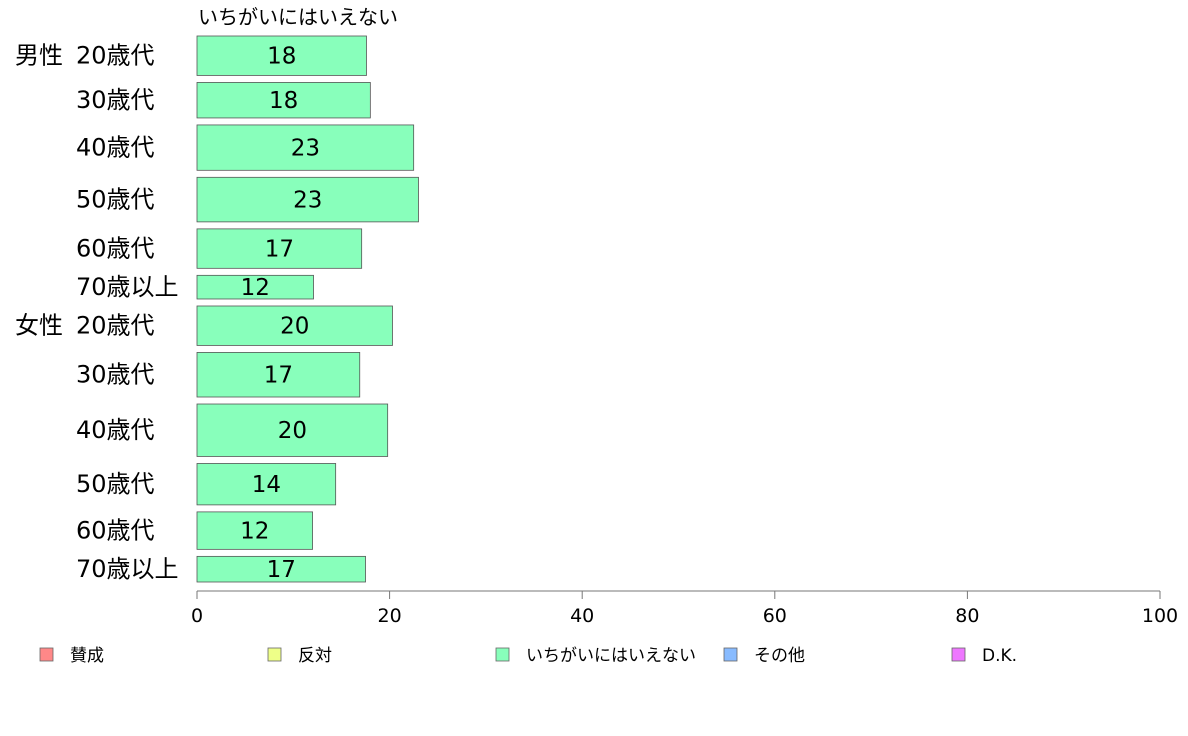  What do you see at coordinates (298, 17) in the screenshot?
I see `series-header-label: いちがいにはいえない` at bounding box center [298, 17].